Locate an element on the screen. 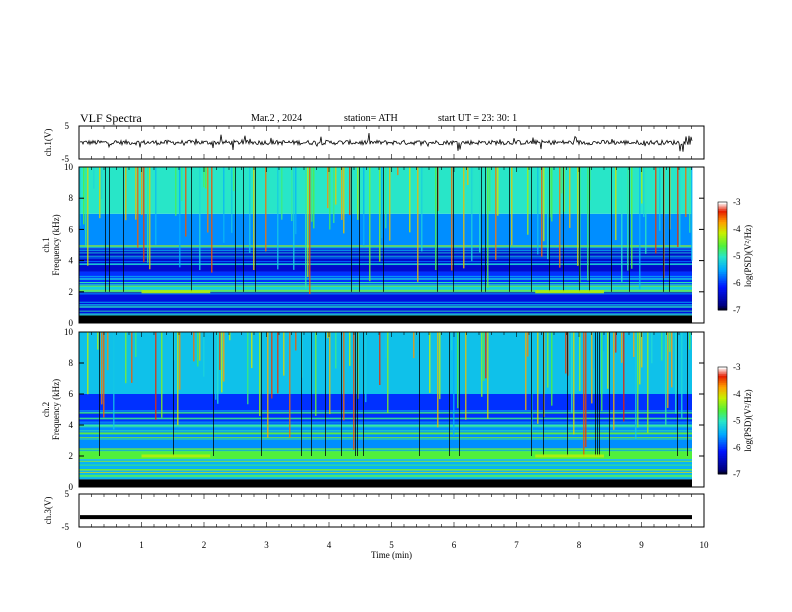 The height and width of the screenshot is (612, 792). ch2s-colorbar-tick: -3 is located at coordinates (737, 367).